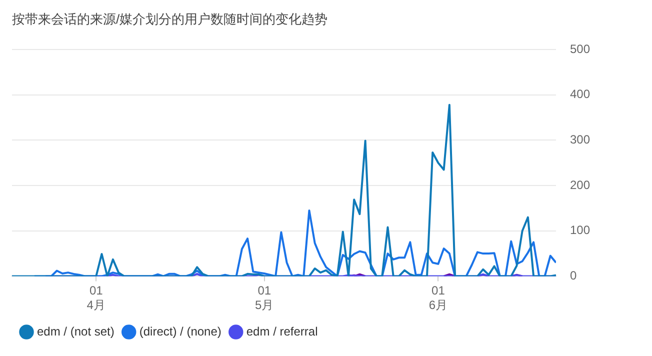 The width and height of the screenshot is (652, 356). I want to click on x-tick-label: 01 6月, so click(438, 298).